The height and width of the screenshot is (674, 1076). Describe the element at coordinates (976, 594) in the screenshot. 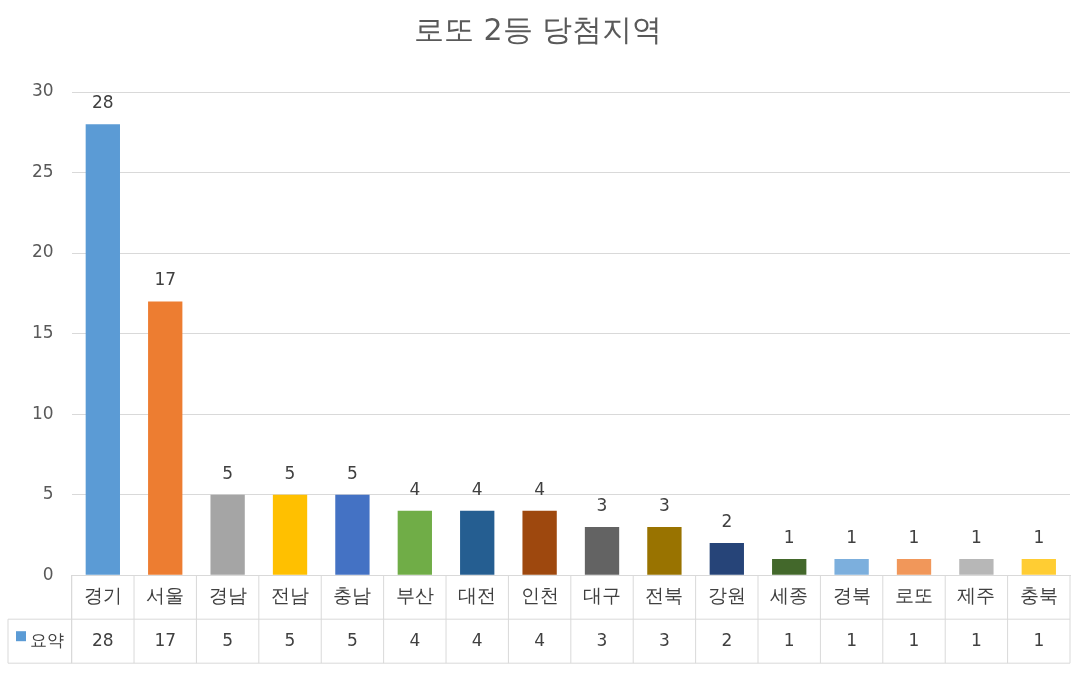

I see `x-tick-label: 제주` at that location.